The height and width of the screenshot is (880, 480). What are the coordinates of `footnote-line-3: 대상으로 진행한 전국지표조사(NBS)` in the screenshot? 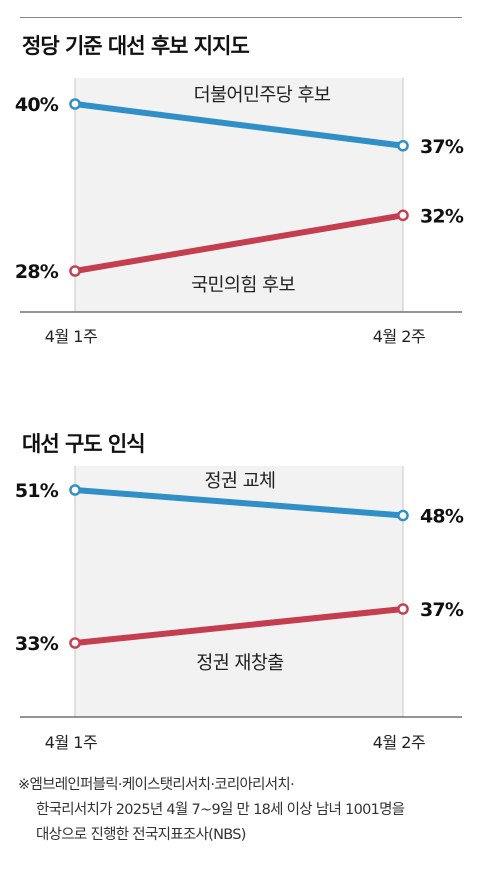 It's located at (141, 835).